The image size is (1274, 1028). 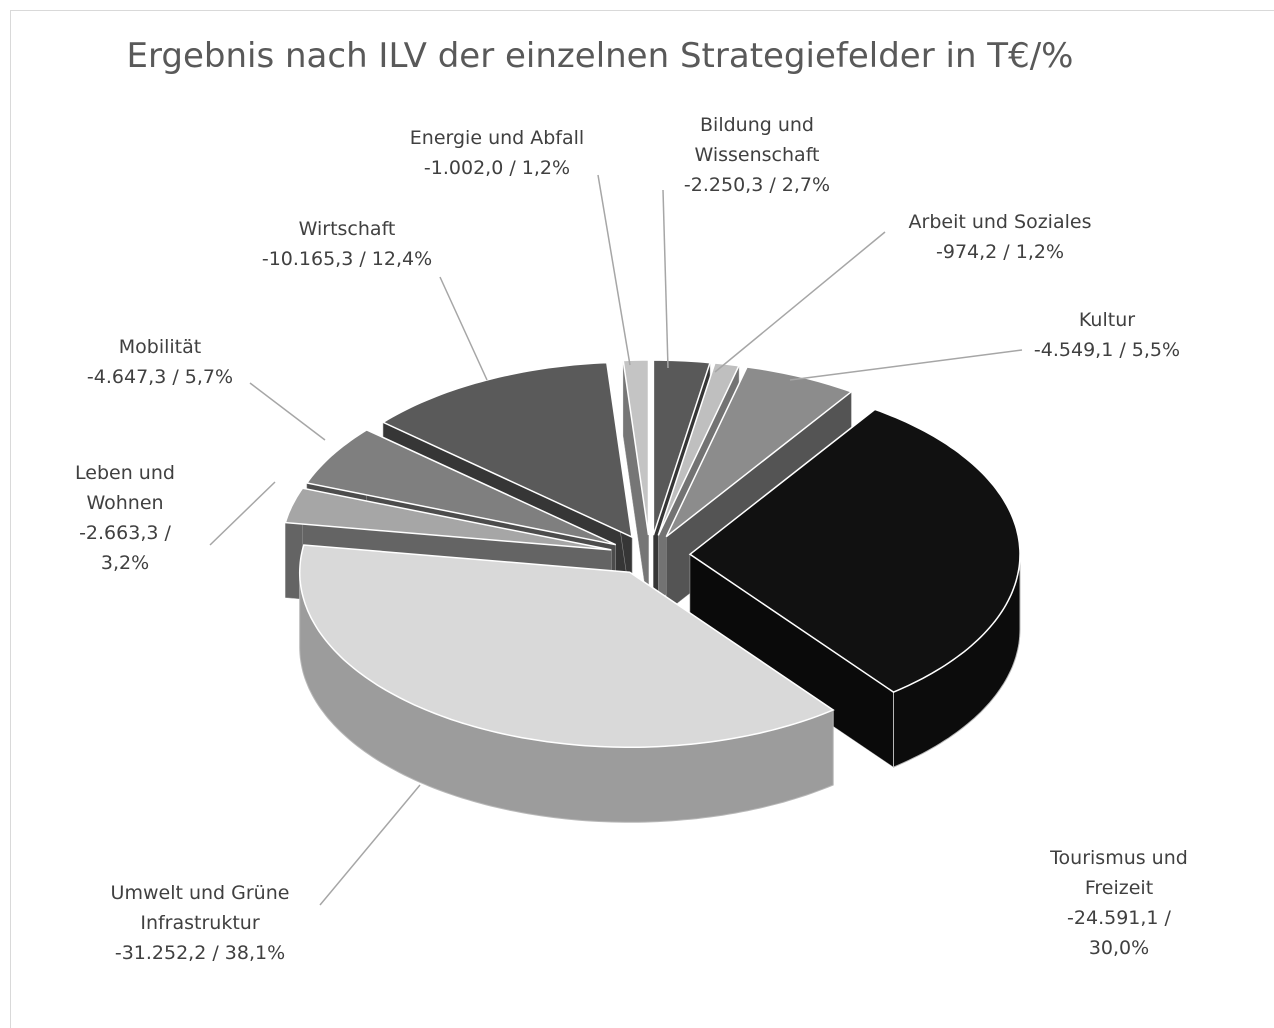 What do you see at coordinates (497, 138) in the screenshot?
I see `category-label: Energie und Abfall` at bounding box center [497, 138].